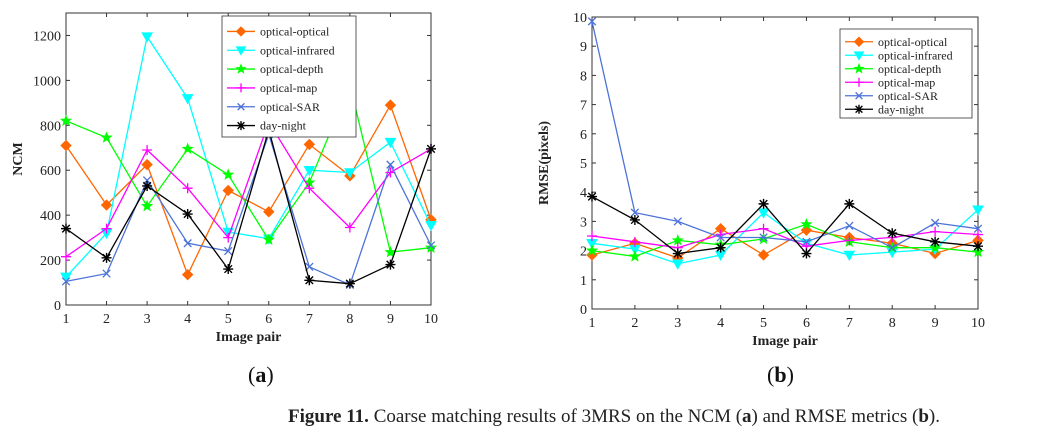 The height and width of the screenshot is (440, 1046). I want to click on legend-item: optical-map, so click(272, 88).